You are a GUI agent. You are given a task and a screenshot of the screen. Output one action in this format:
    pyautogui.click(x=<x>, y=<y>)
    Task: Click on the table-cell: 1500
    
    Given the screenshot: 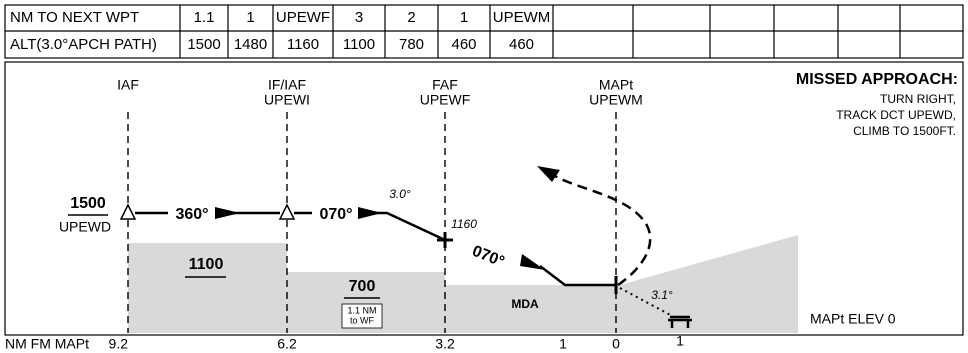 What is the action you would take?
    pyautogui.click(x=203, y=44)
    